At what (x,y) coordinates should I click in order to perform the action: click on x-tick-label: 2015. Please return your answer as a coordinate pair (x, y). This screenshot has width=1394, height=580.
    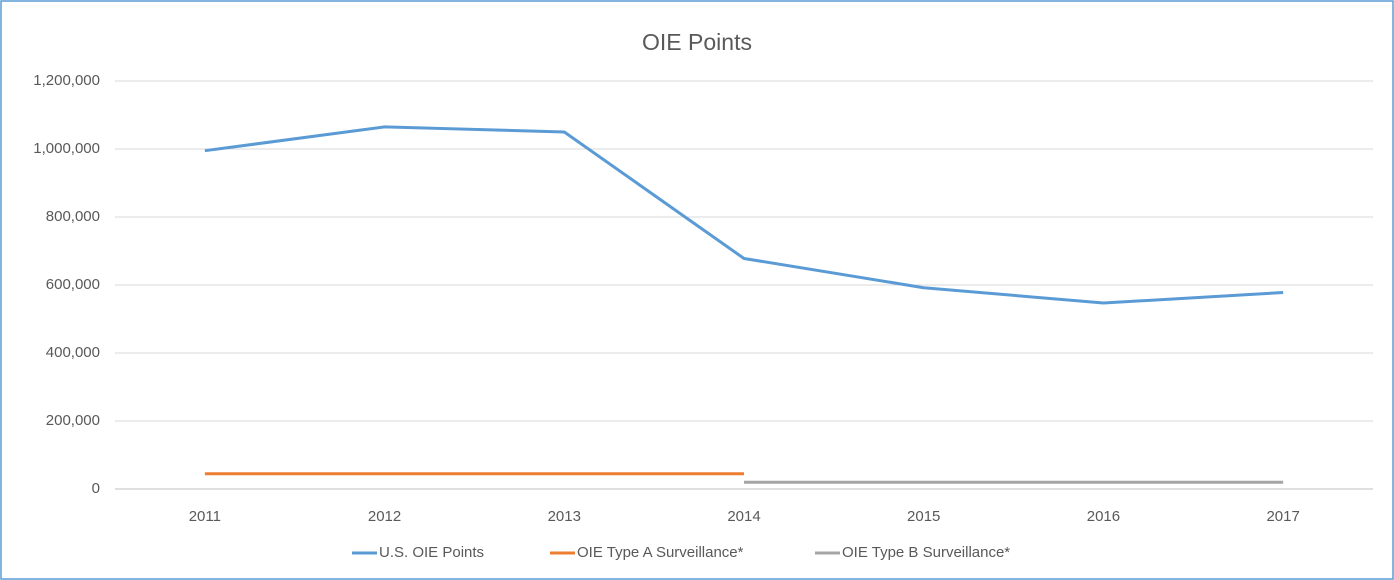
    Looking at the image, I should click on (923, 516).